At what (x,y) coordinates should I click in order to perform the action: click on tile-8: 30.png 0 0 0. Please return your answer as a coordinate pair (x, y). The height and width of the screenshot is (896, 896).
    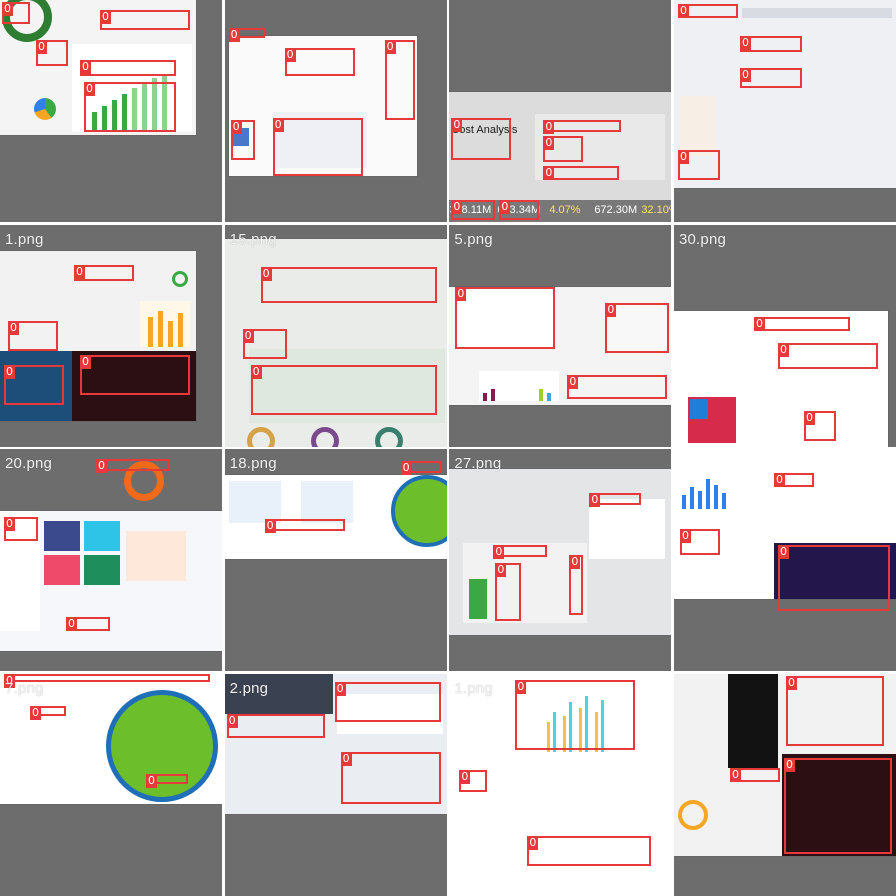
    Looking at the image, I should click on (784, 335).